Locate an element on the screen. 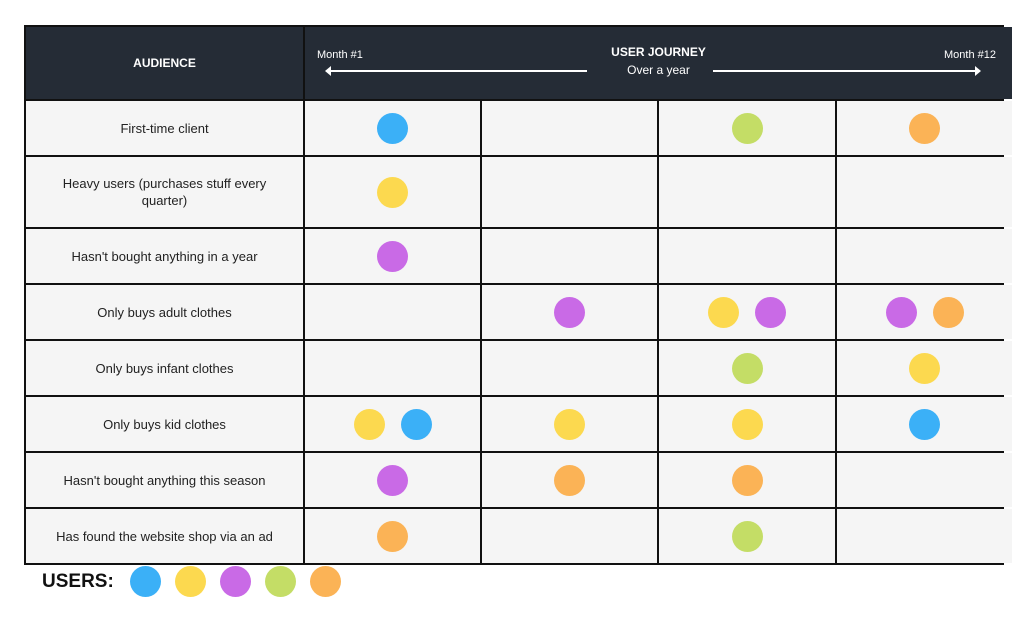 The width and height of the screenshot is (1024, 623). audience-cell: Hasn't bought anything in a year is located at coordinates (164, 256).